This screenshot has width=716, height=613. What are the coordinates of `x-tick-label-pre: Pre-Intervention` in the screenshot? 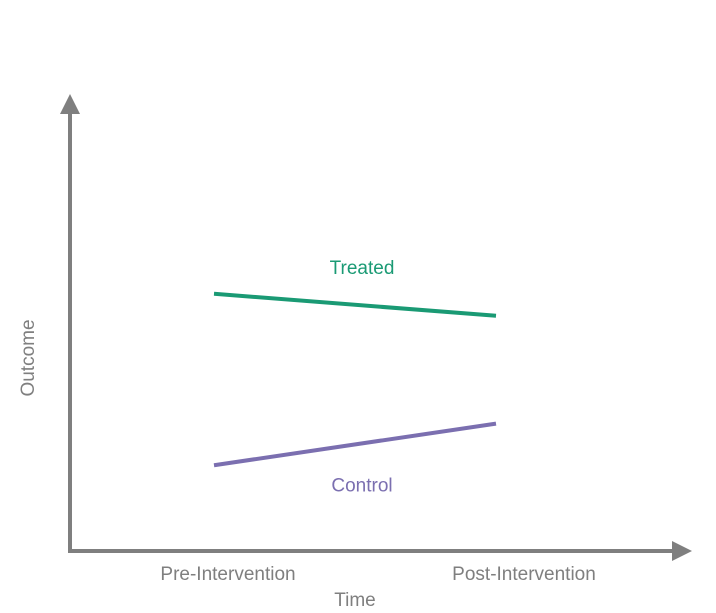 It's located at (227, 574).